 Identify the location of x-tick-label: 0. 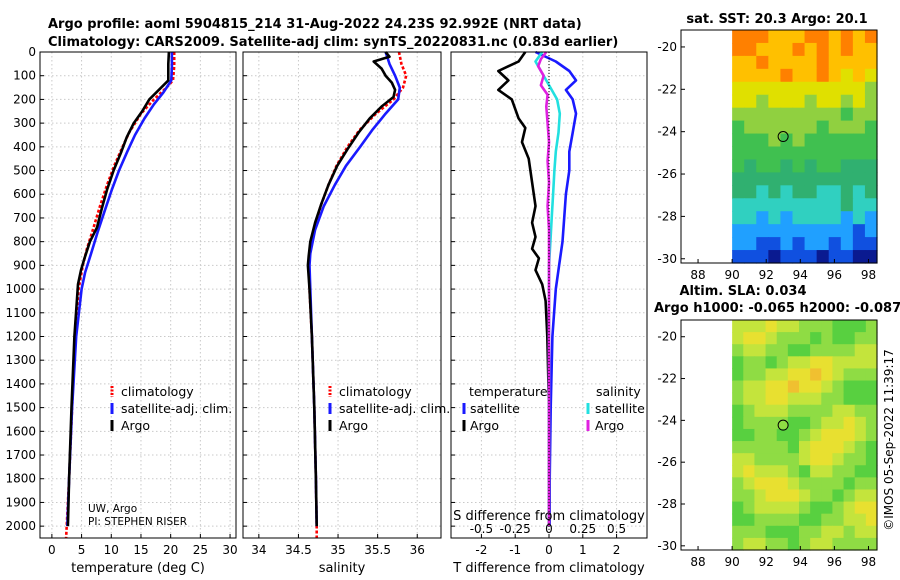
(549, 550).